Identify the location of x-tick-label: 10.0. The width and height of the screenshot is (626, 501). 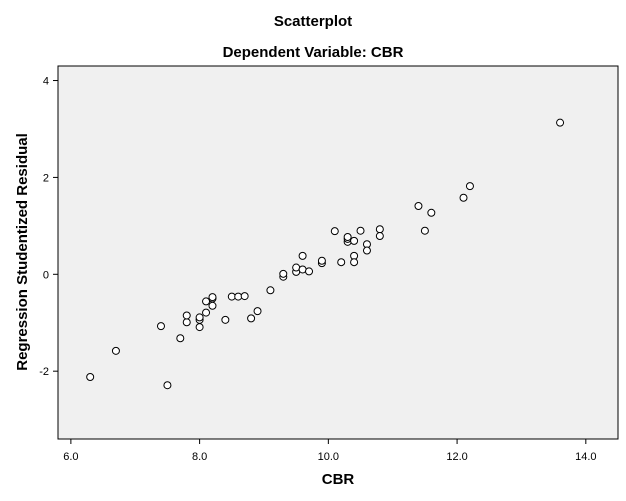
(328, 457).